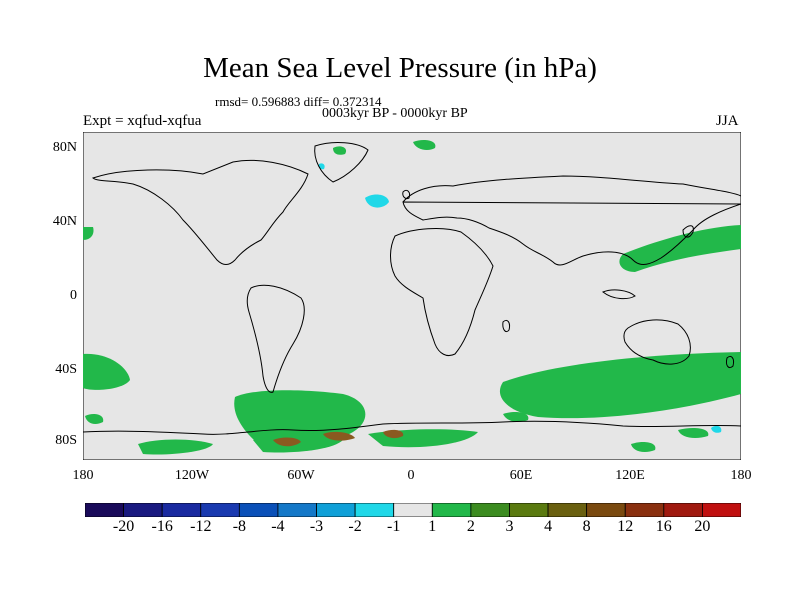  What do you see at coordinates (162, 526) in the screenshot?
I see `colorbar-label: -16` at bounding box center [162, 526].